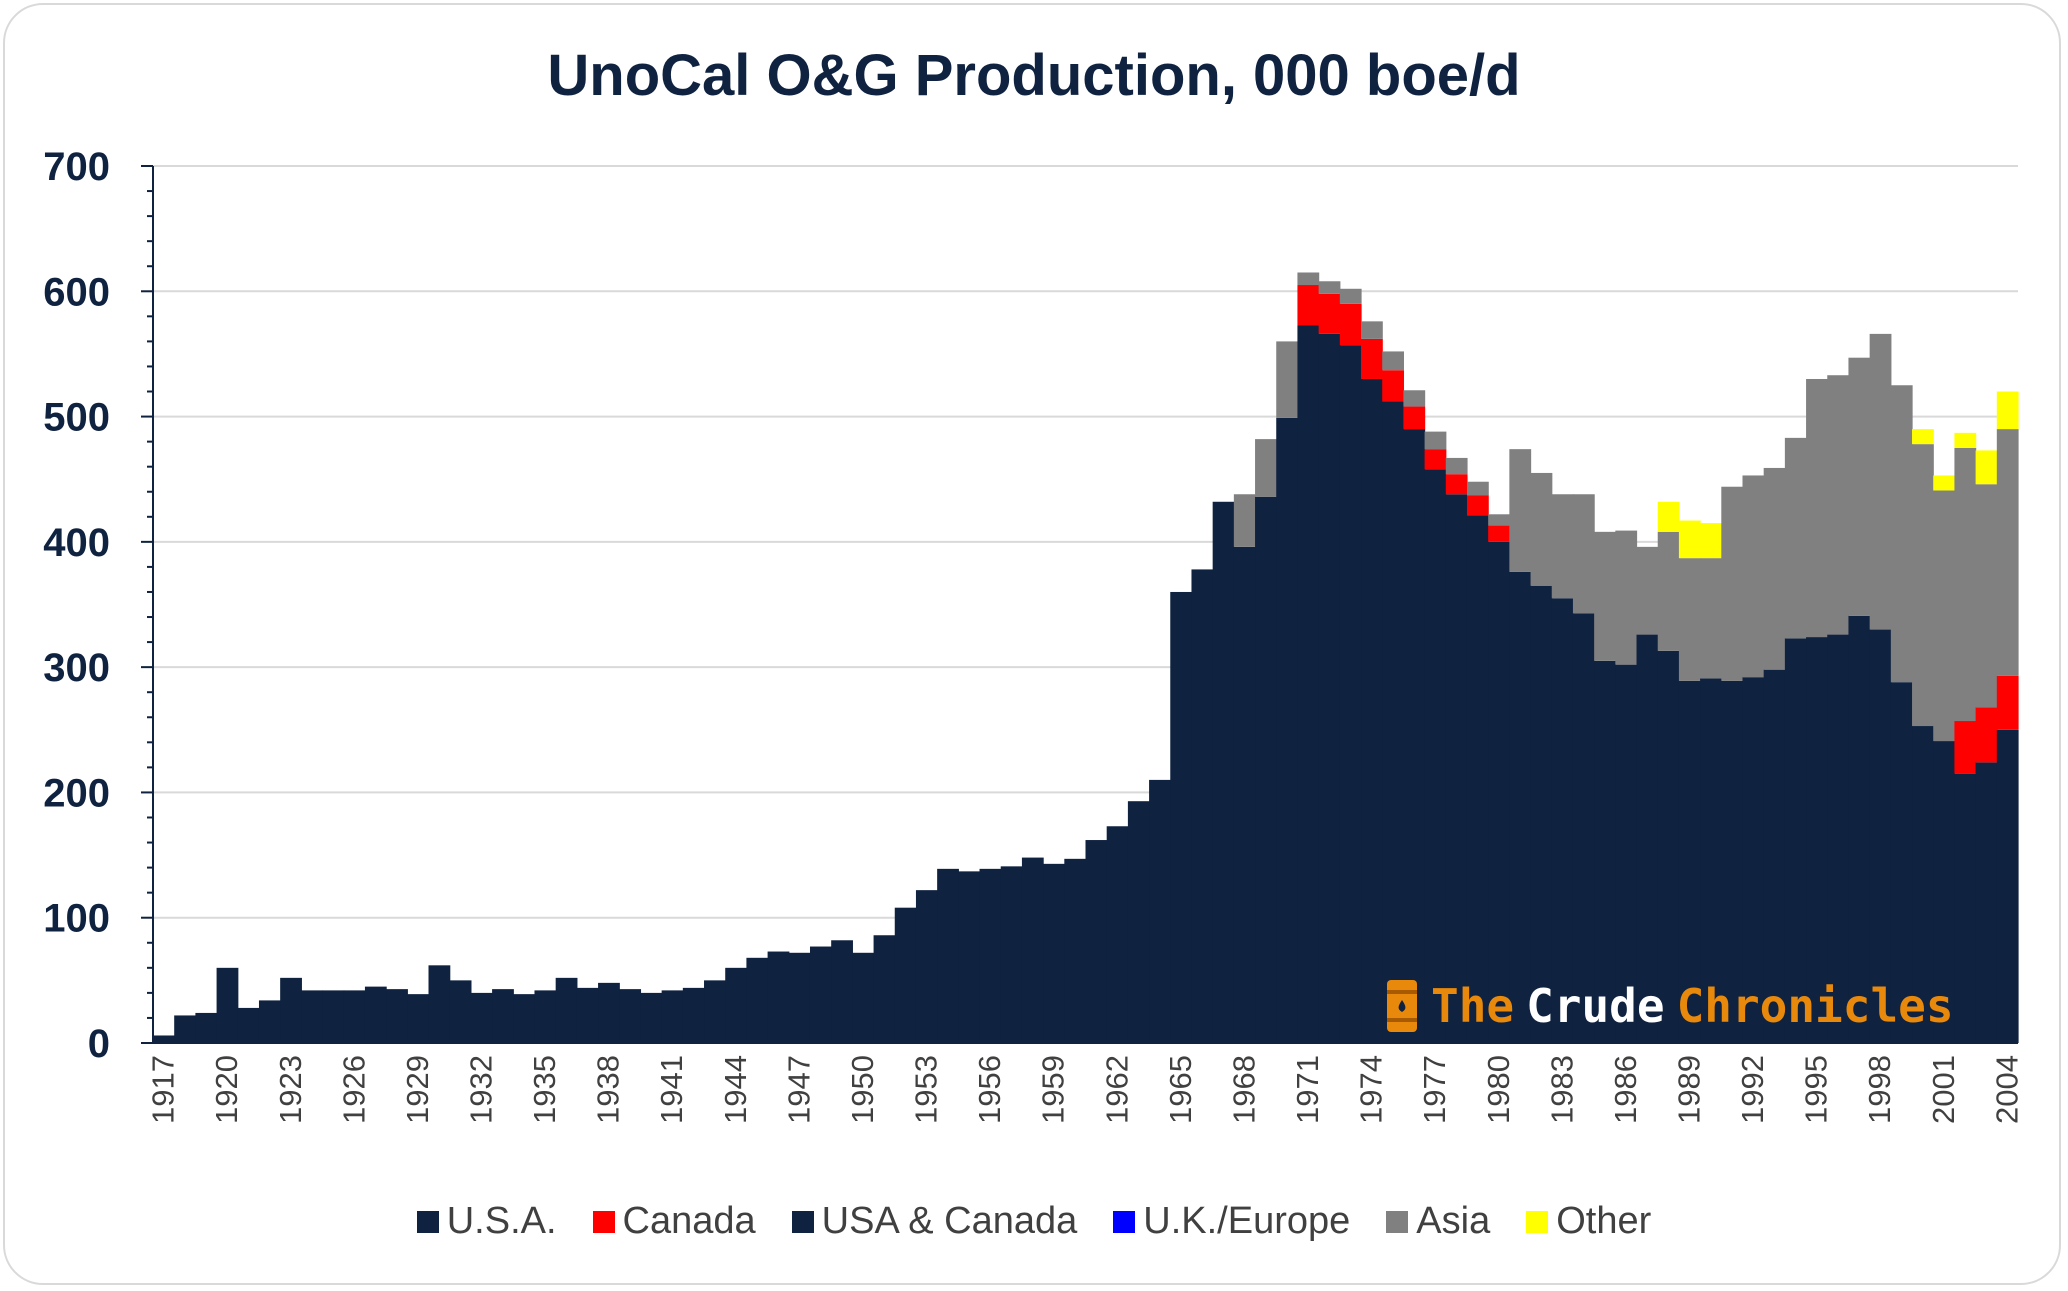 Image resolution: width=2068 pixels, height=1291 pixels. What do you see at coordinates (1244, 794) in the screenshot?
I see `bar-usa-1968` at bounding box center [1244, 794].